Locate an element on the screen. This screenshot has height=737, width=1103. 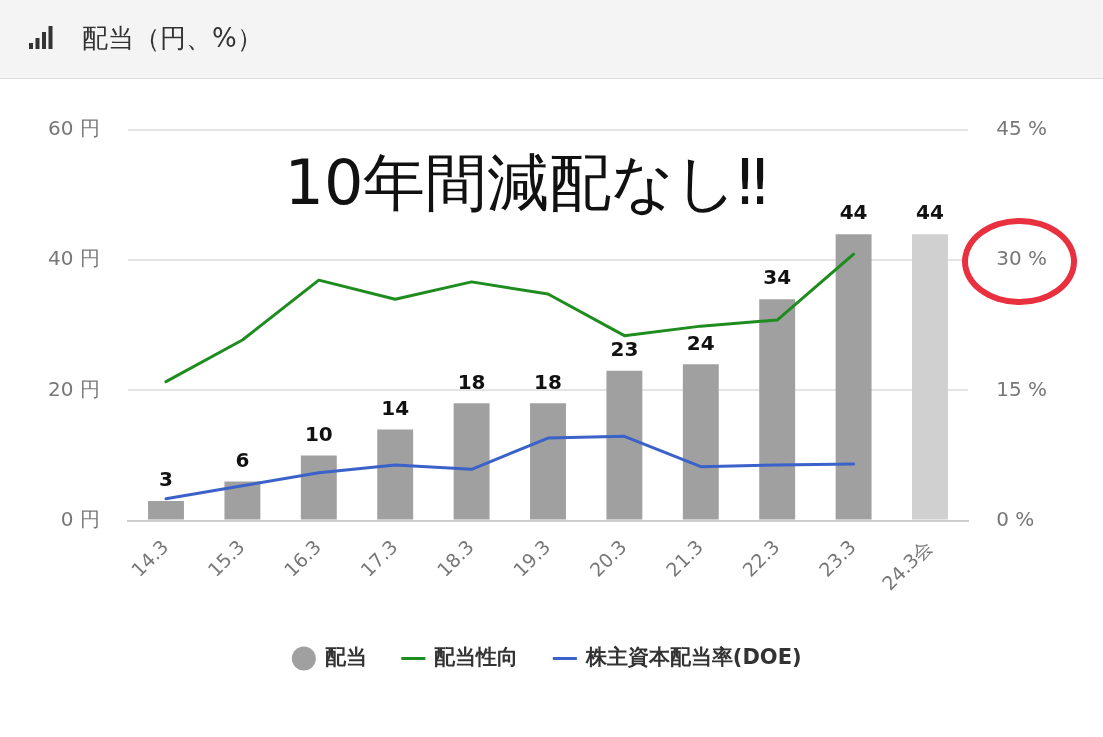
y-tick-label: 20 円 is located at coordinates (73, 388).